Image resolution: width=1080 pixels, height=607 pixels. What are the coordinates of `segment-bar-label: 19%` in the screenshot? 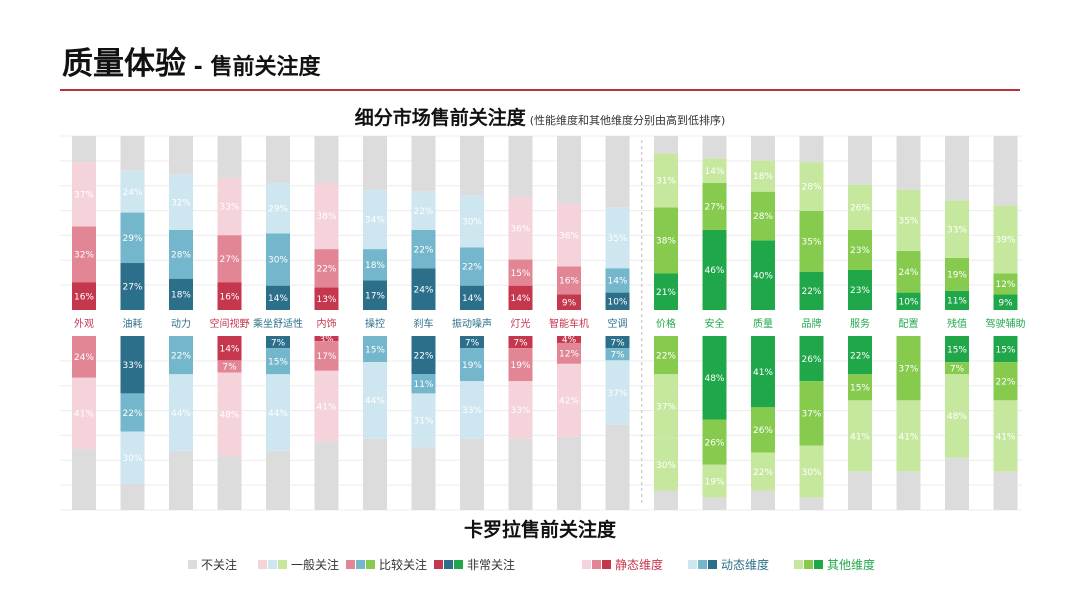 It's located at (957, 276).